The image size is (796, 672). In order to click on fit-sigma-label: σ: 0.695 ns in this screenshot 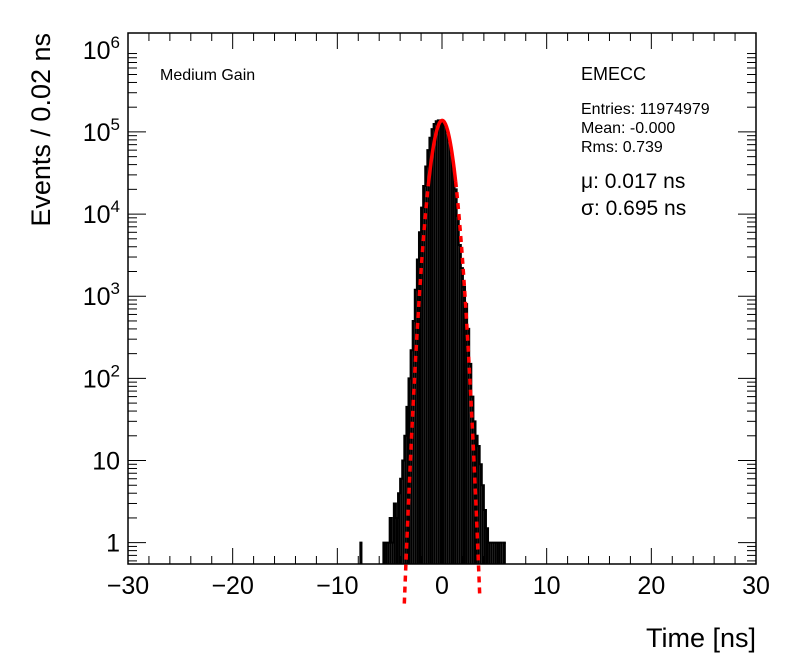, I will do `click(633, 208)`.